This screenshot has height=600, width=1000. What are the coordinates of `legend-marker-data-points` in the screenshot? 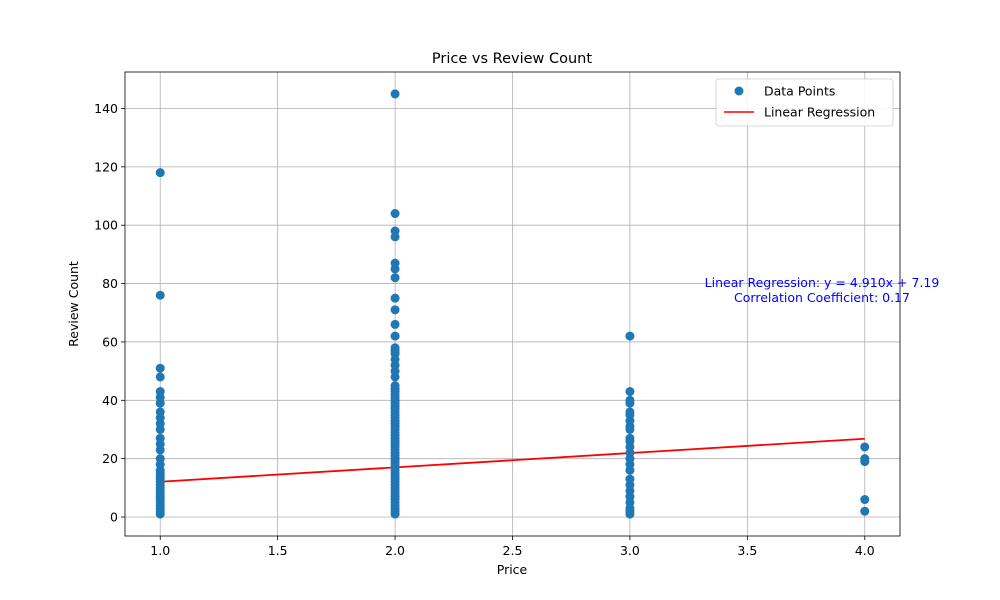 It's located at (739, 91).